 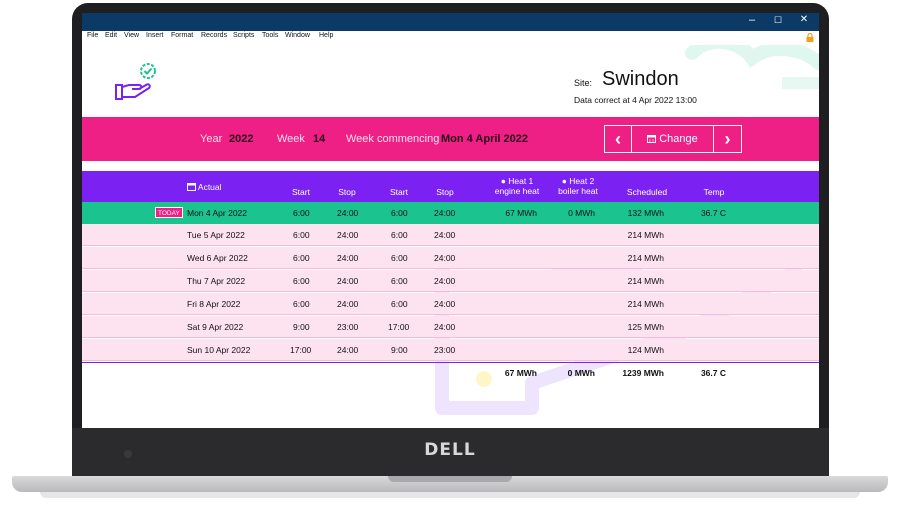 I want to click on column-header-actual: Actual, so click(x=204, y=187).